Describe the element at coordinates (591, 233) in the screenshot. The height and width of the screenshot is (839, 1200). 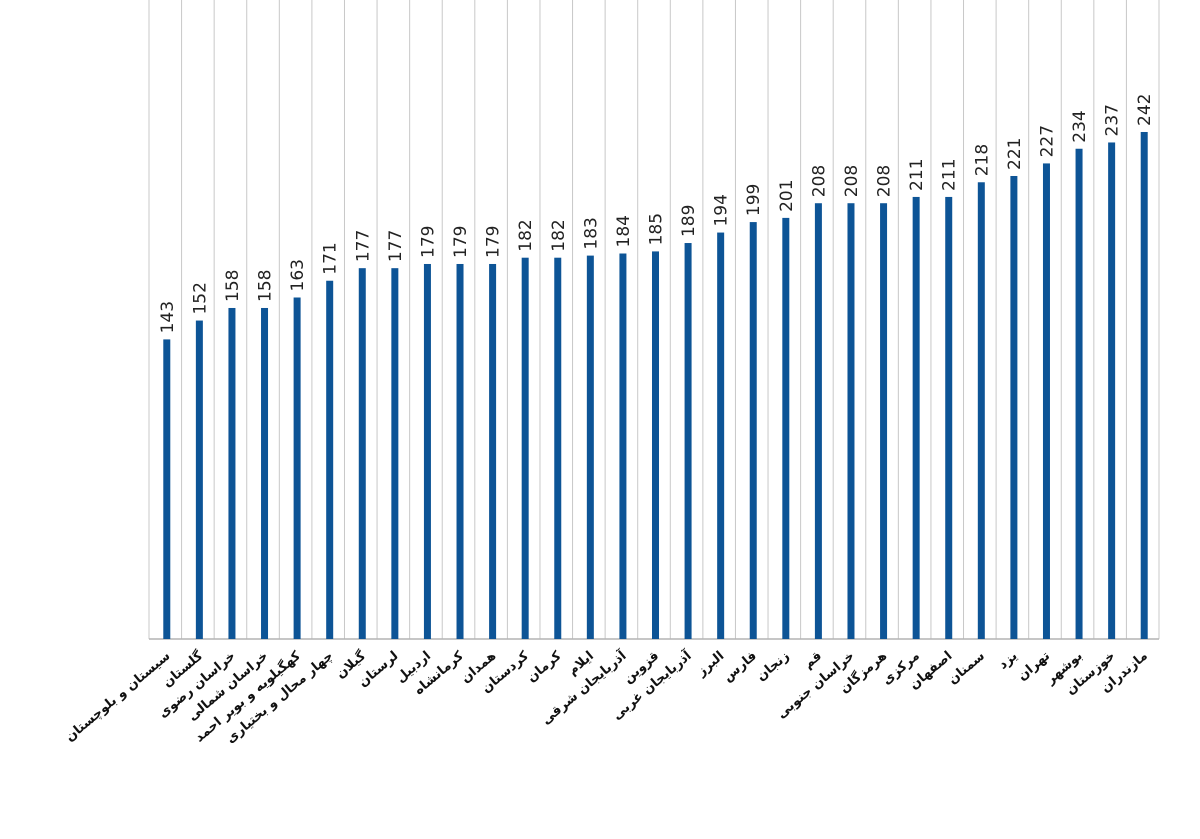
I see `data-label: 183` at that location.